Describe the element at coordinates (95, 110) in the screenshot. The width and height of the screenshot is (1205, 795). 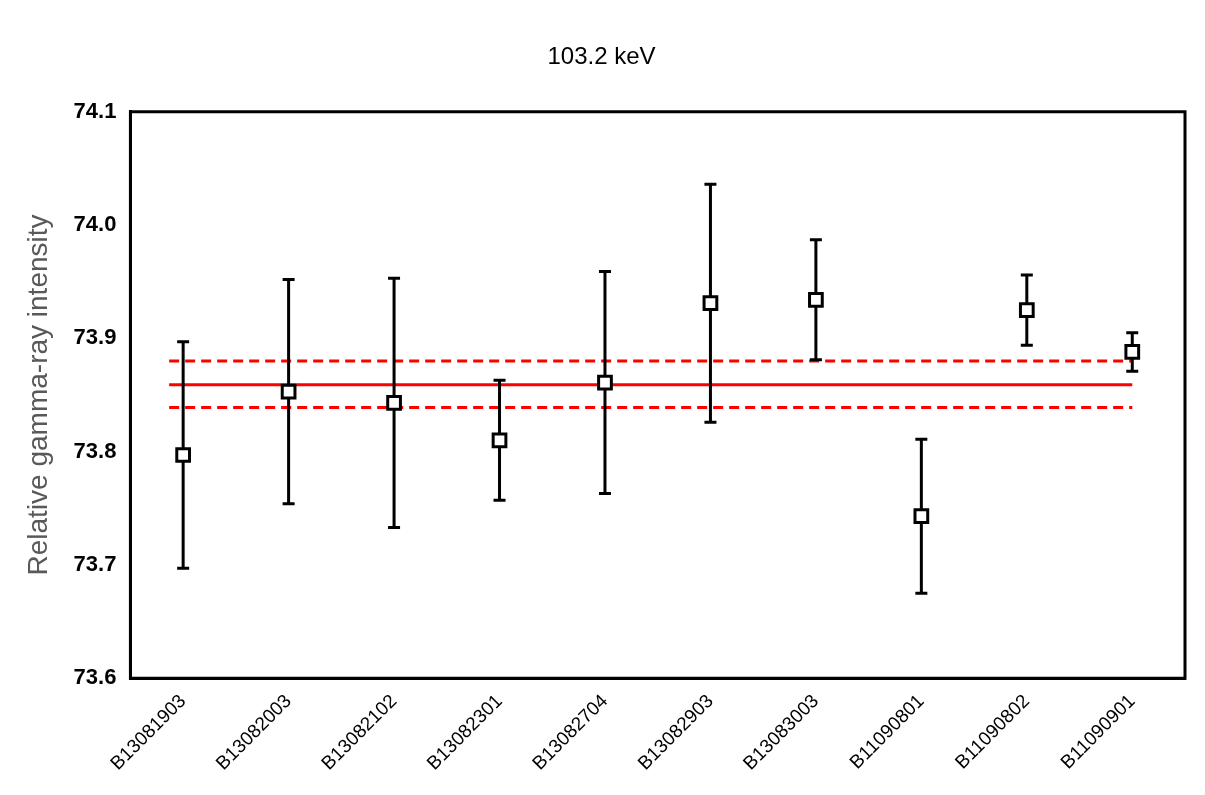
I see `y-tick-label: 74.1` at that location.